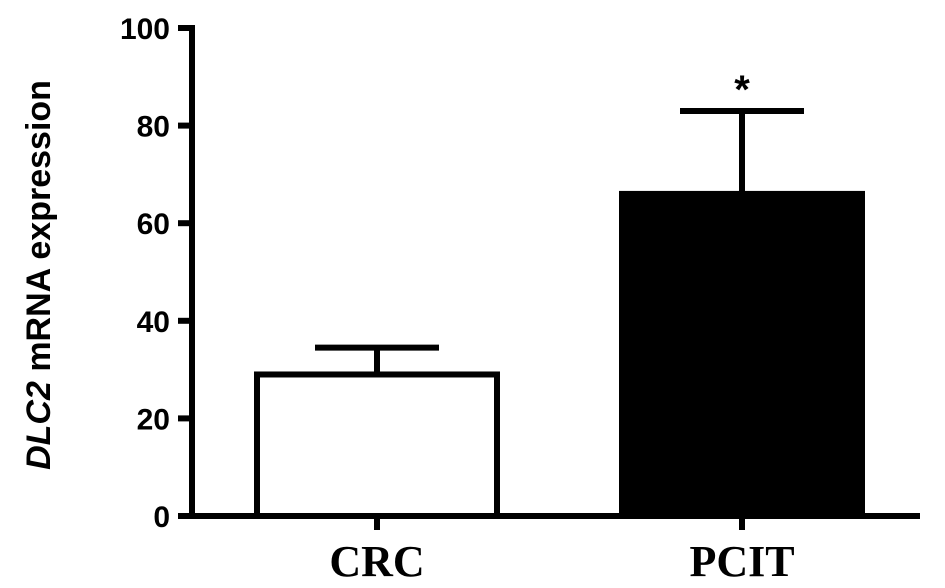 The image size is (945, 588). Describe the element at coordinates (741, 561) in the screenshot. I see `x-tick-label-pcit: PCIT` at that location.